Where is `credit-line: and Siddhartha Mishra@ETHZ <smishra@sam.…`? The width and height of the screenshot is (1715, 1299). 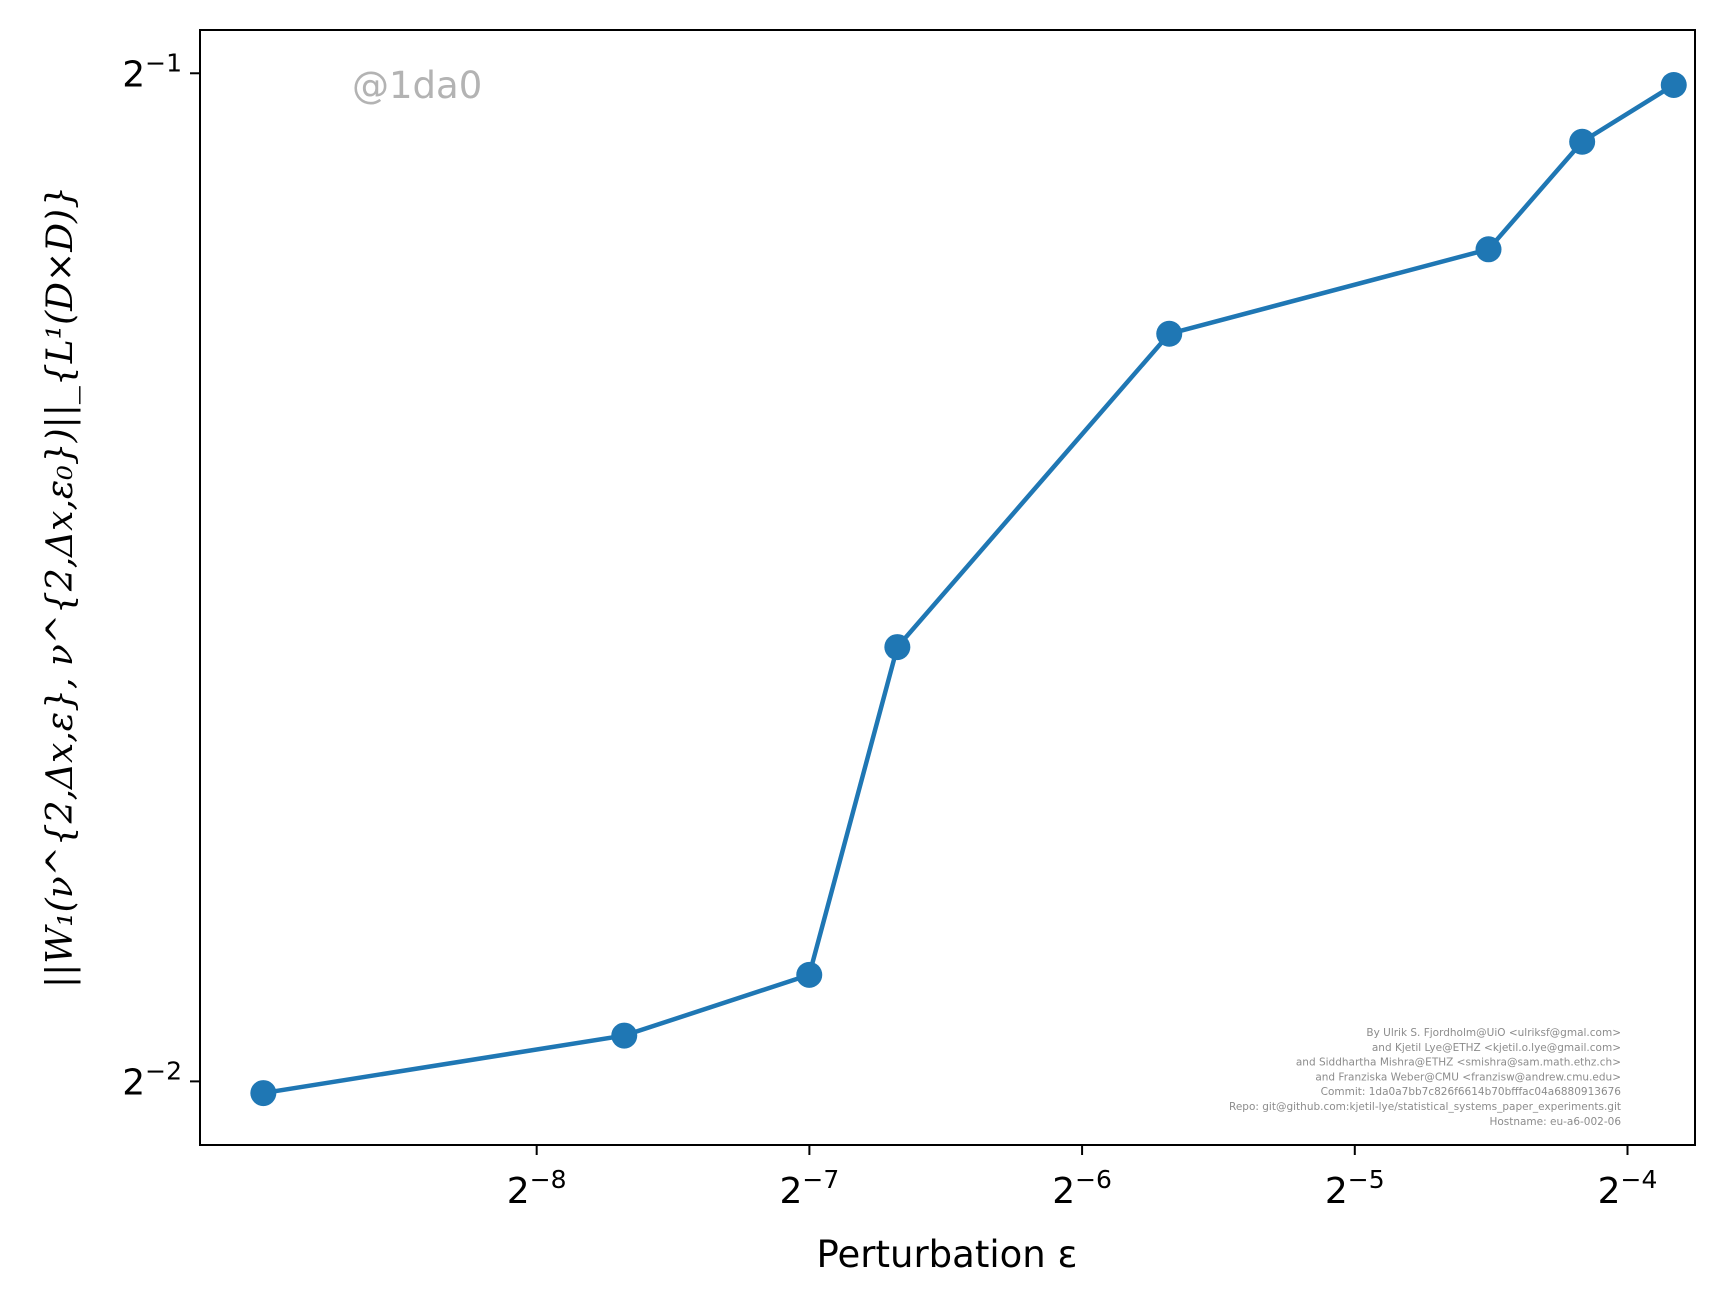 credit-line: and Siddhartha Mishra@ETHZ <smishra@sam.… is located at coordinates (1458, 1063).